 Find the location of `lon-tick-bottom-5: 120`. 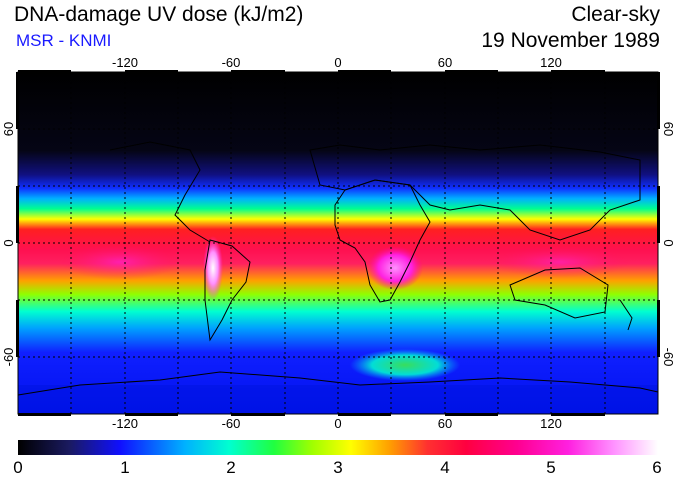

lon-tick-bottom-5: 120 is located at coordinates (551, 423).